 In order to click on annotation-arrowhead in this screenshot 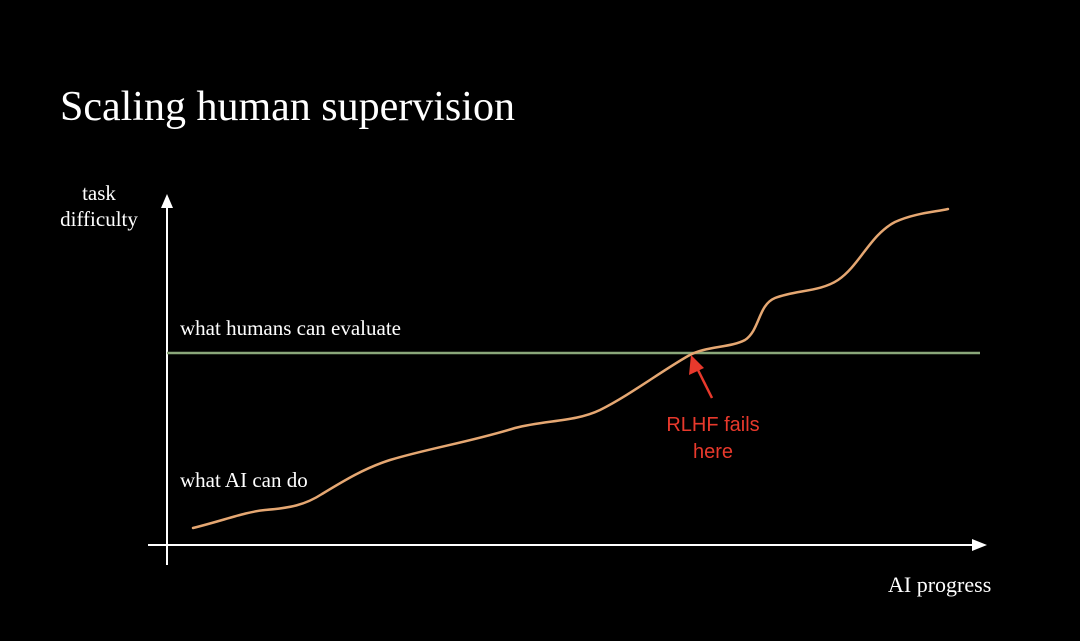, I will do `click(696, 365)`.